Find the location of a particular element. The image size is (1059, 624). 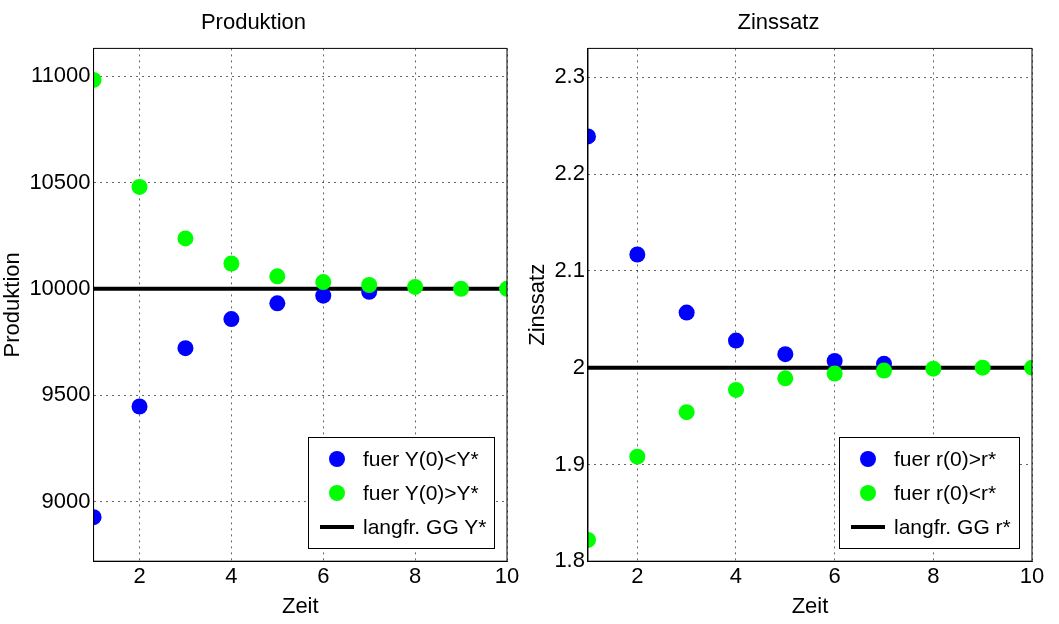

legend-label: langfr. GG Y* is located at coordinates (425, 527).